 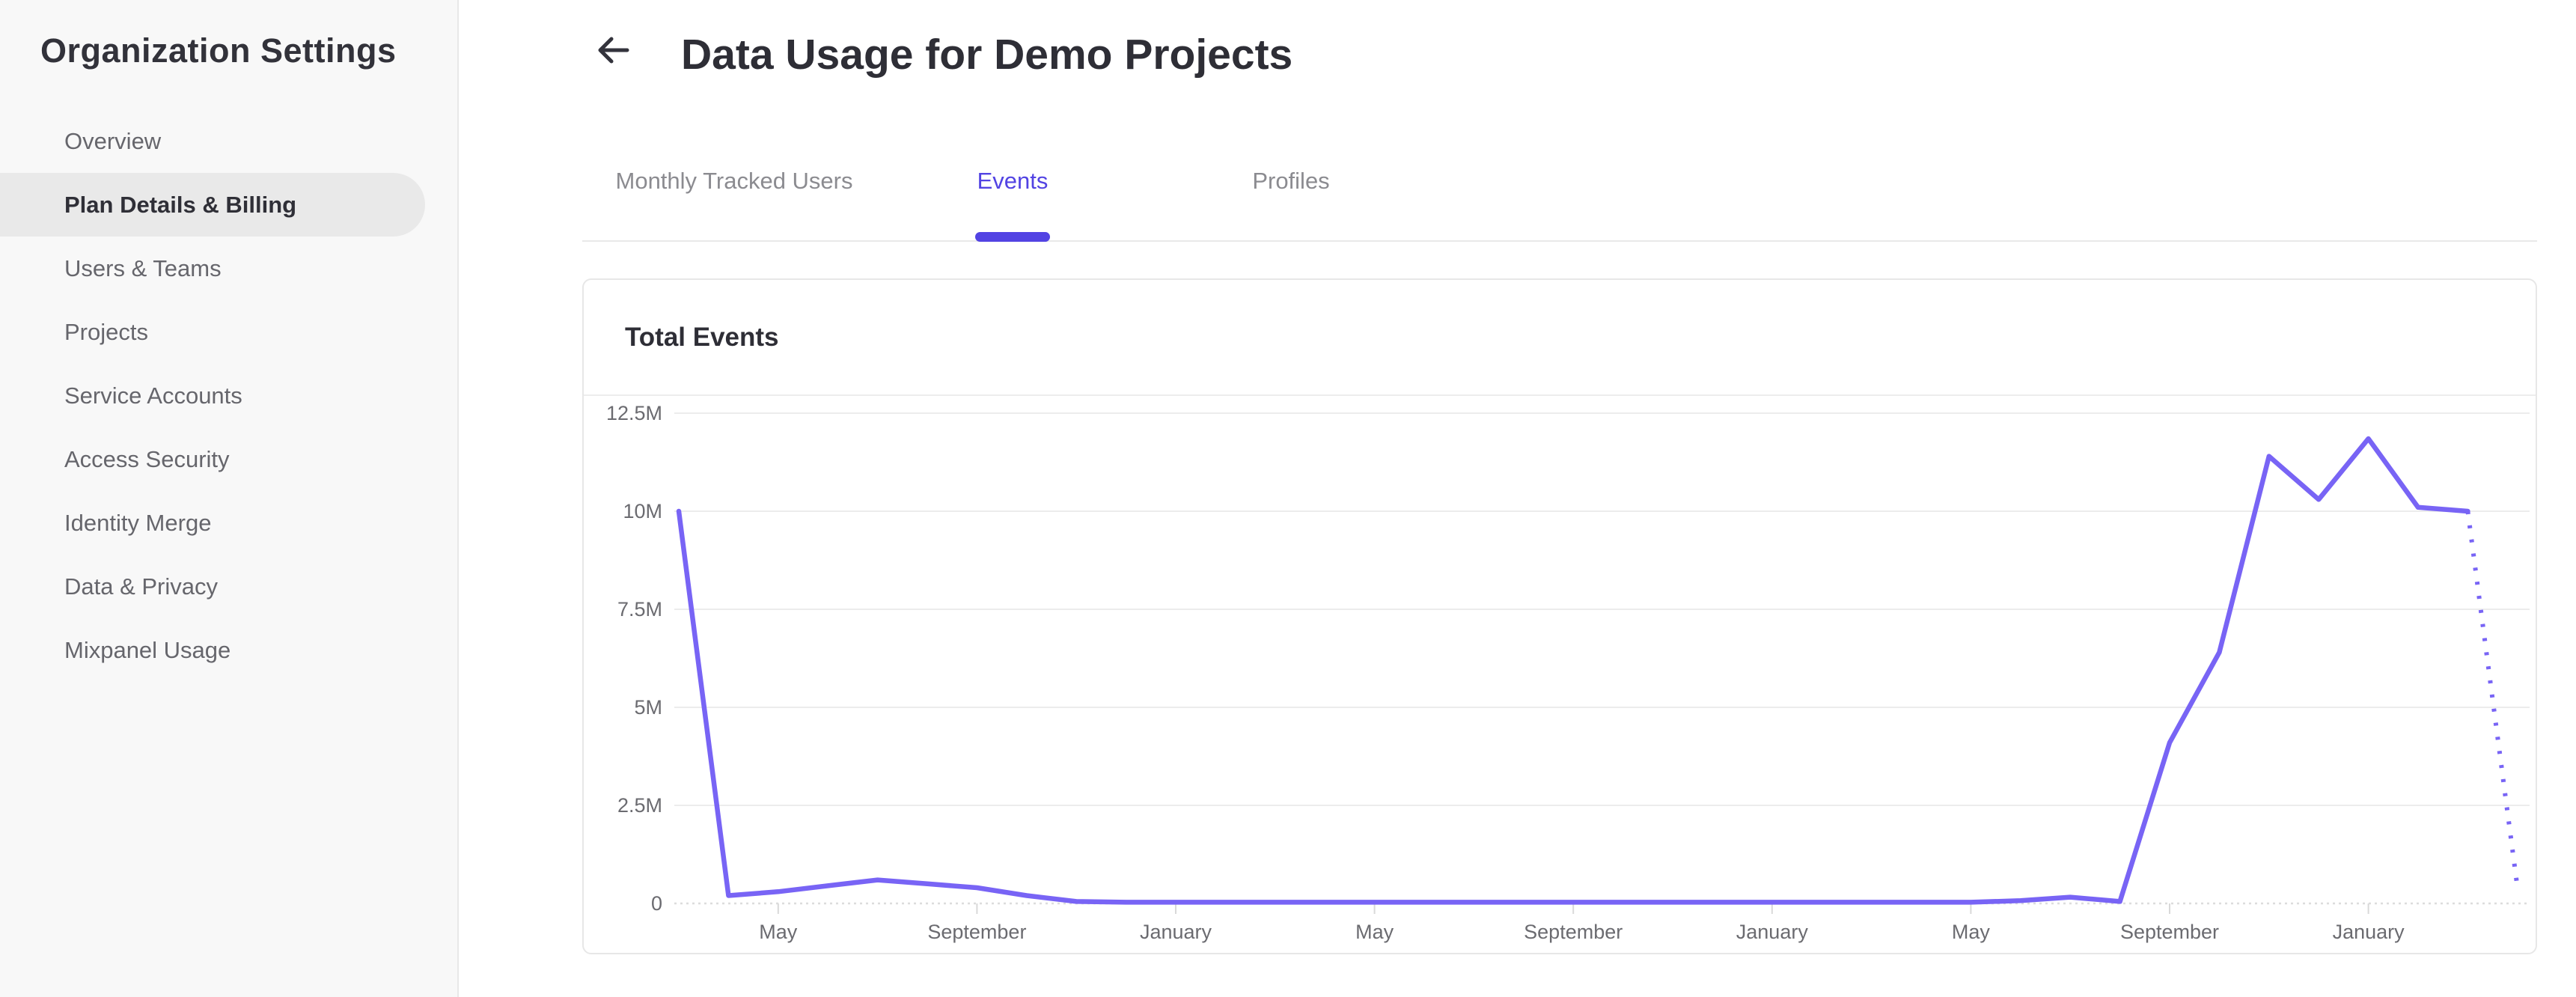 What do you see at coordinates (113, 140) in the screenshot?
I see `sidebar-item-label: Overview` at bounding box center [113, 140].